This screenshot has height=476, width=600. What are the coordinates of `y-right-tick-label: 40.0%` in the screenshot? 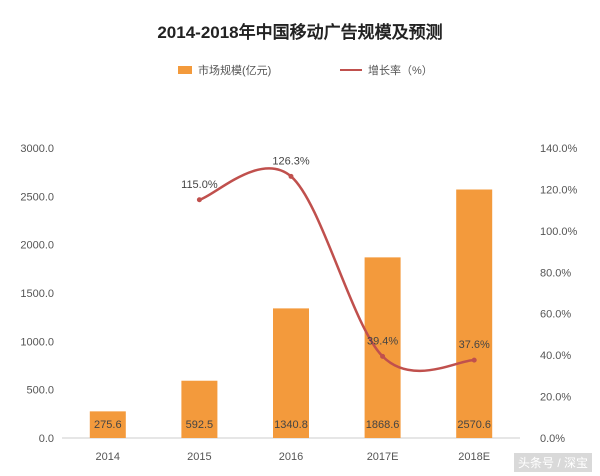 It's located at (555, 356).